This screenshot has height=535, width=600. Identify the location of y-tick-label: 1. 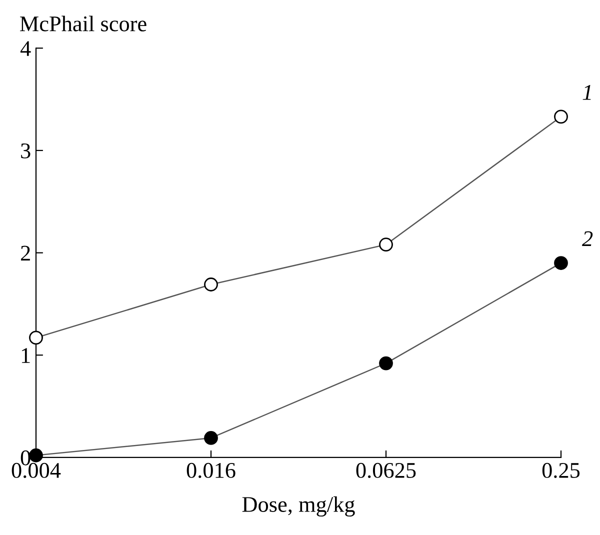
(26, 355).